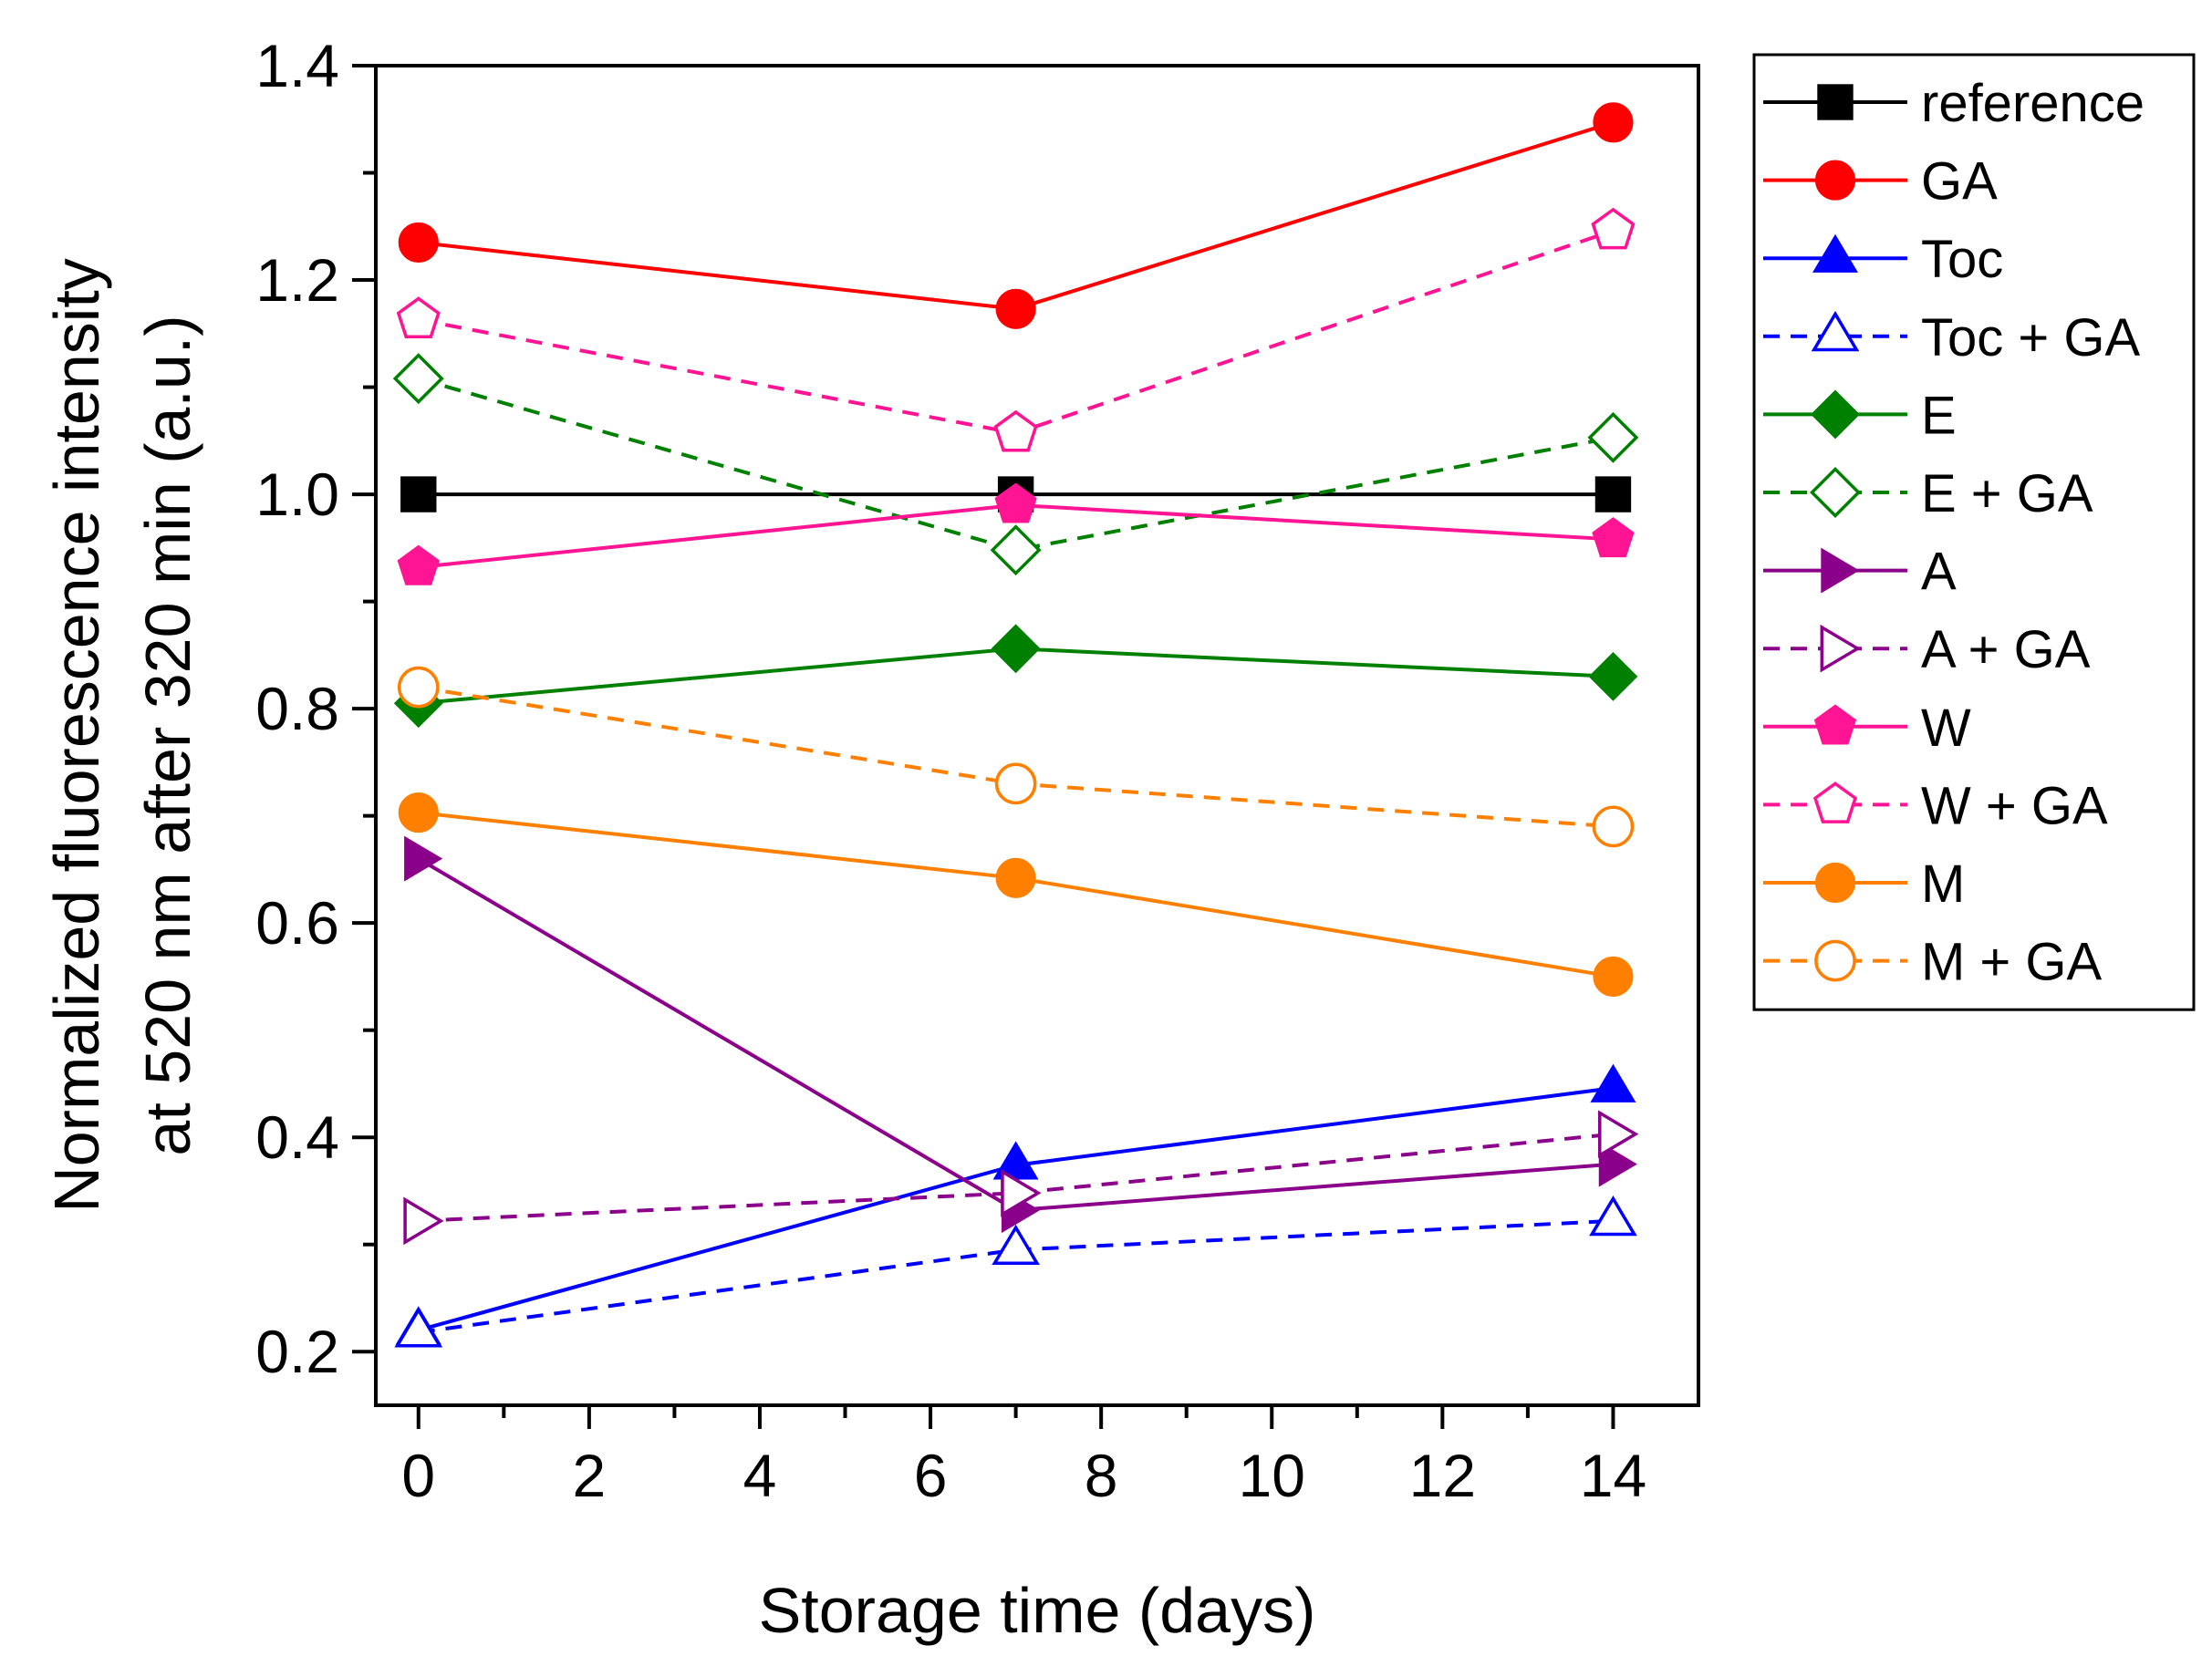  I want to click on legend-entry-m: M, so click(1864, 884).